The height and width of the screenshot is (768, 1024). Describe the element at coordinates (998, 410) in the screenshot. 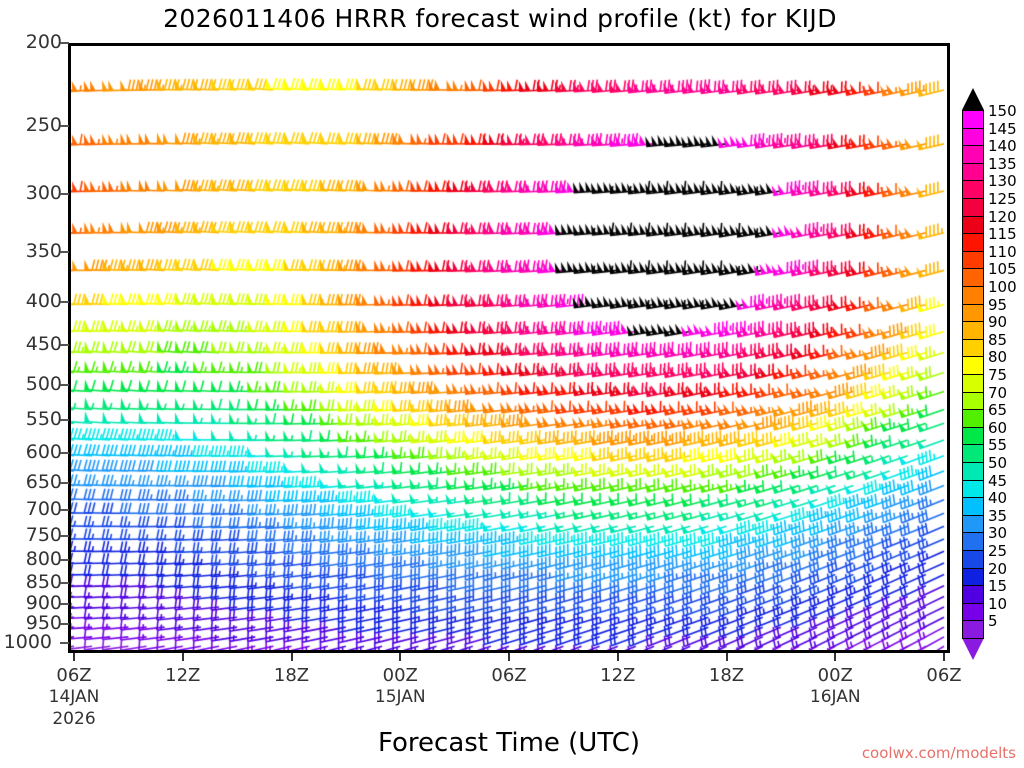

I see `colorbar-tick-label: 65` at that location.